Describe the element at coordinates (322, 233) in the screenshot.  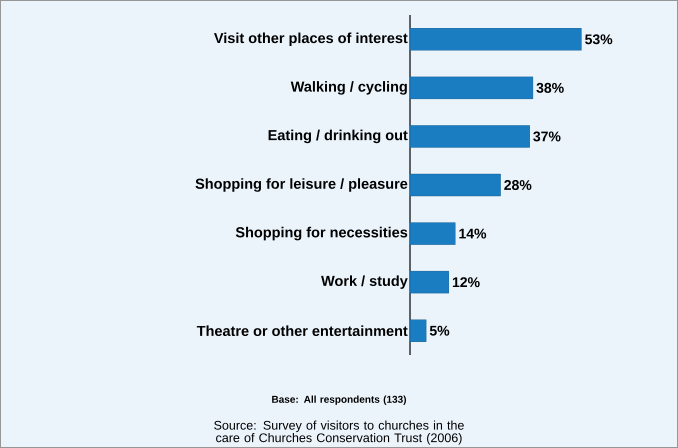
I see `y-tick-label: Shopping for necessities` at that location.